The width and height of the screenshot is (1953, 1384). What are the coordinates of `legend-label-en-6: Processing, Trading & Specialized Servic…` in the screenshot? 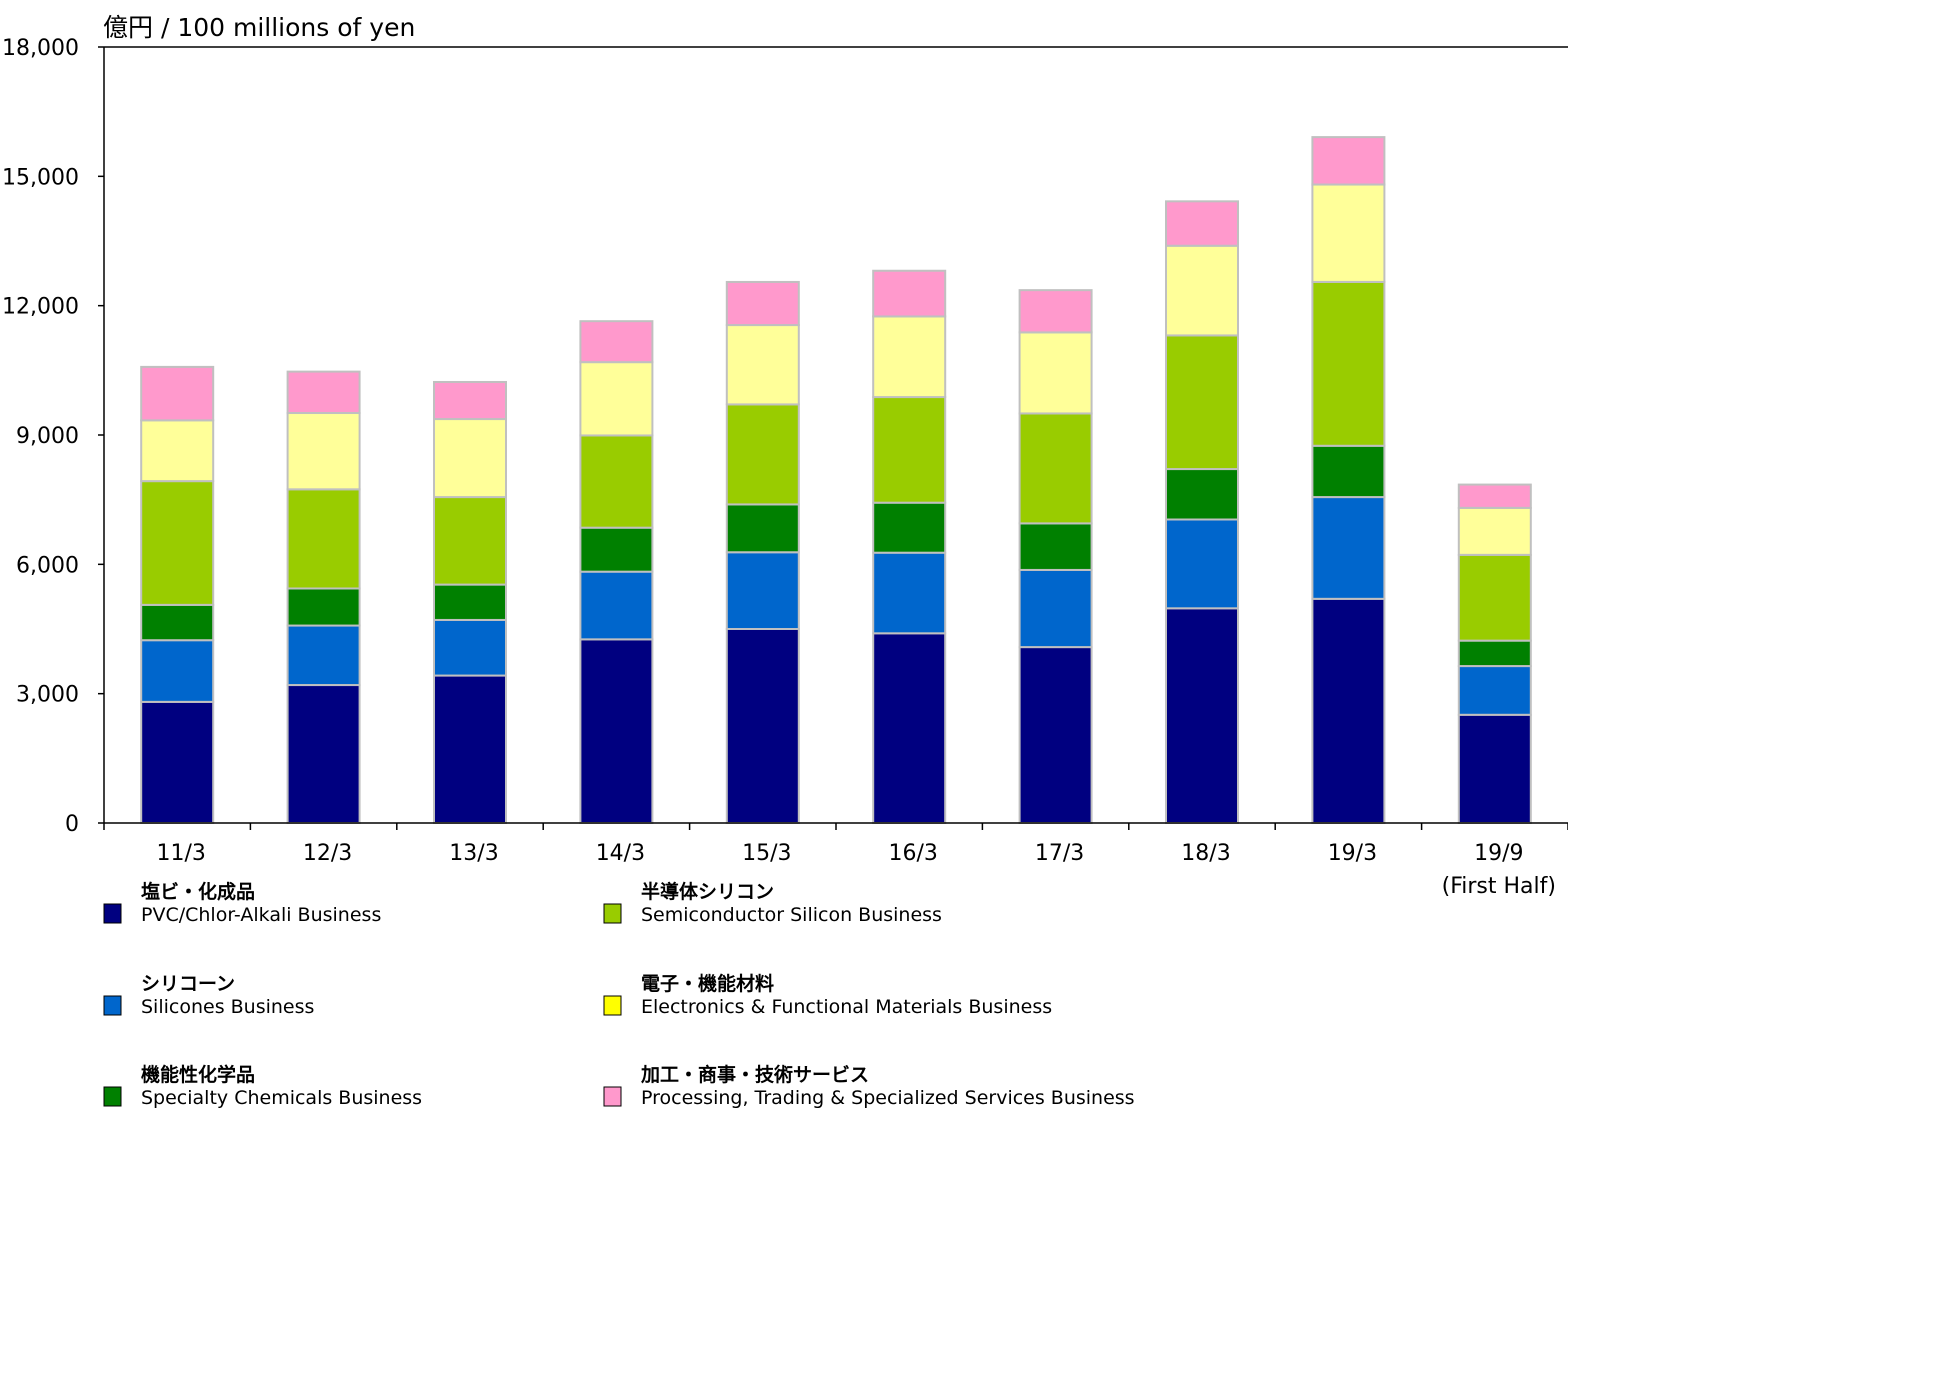 It's located at (888, 1098).